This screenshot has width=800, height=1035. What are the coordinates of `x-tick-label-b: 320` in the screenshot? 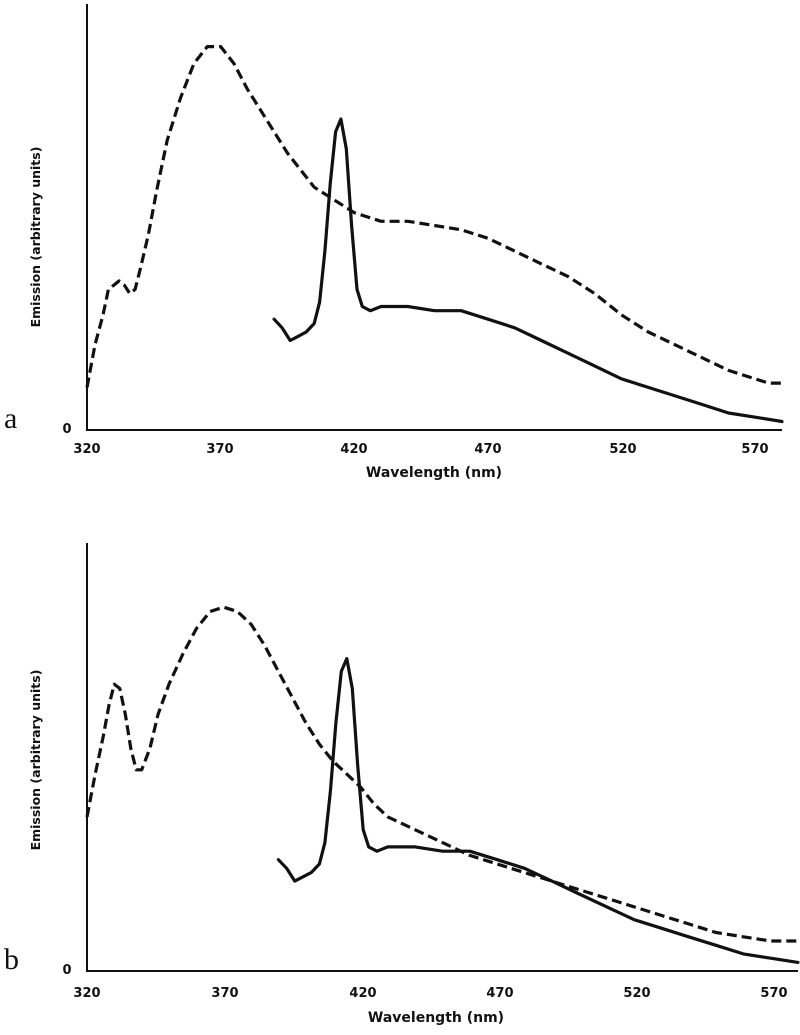 It's located at (86, 993).